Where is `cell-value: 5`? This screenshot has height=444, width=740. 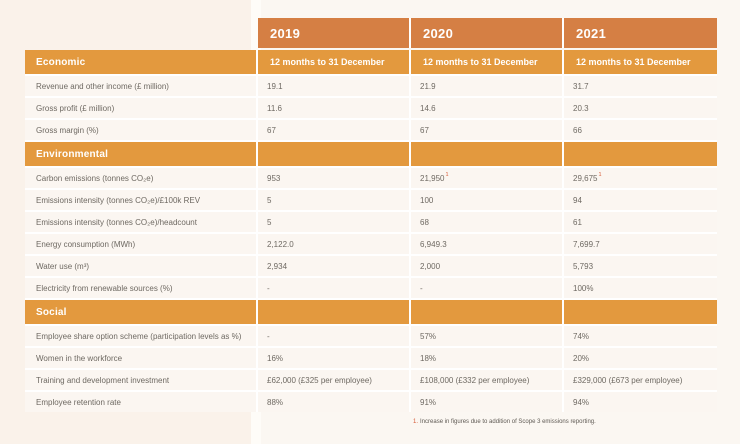
cell-value: 5 is located at coordinates (269, 222).